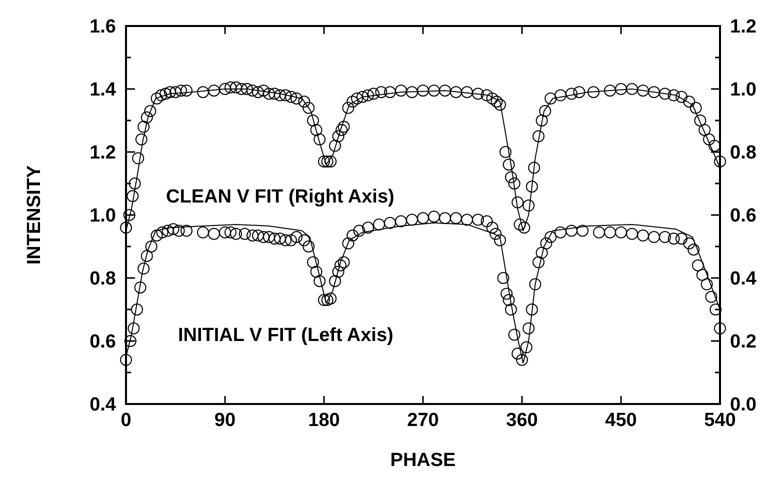 The image size is (765, 478). Describe the element at coordinates (324, 420) in the screenshot. I see `x-tick-label: 180` at that location.